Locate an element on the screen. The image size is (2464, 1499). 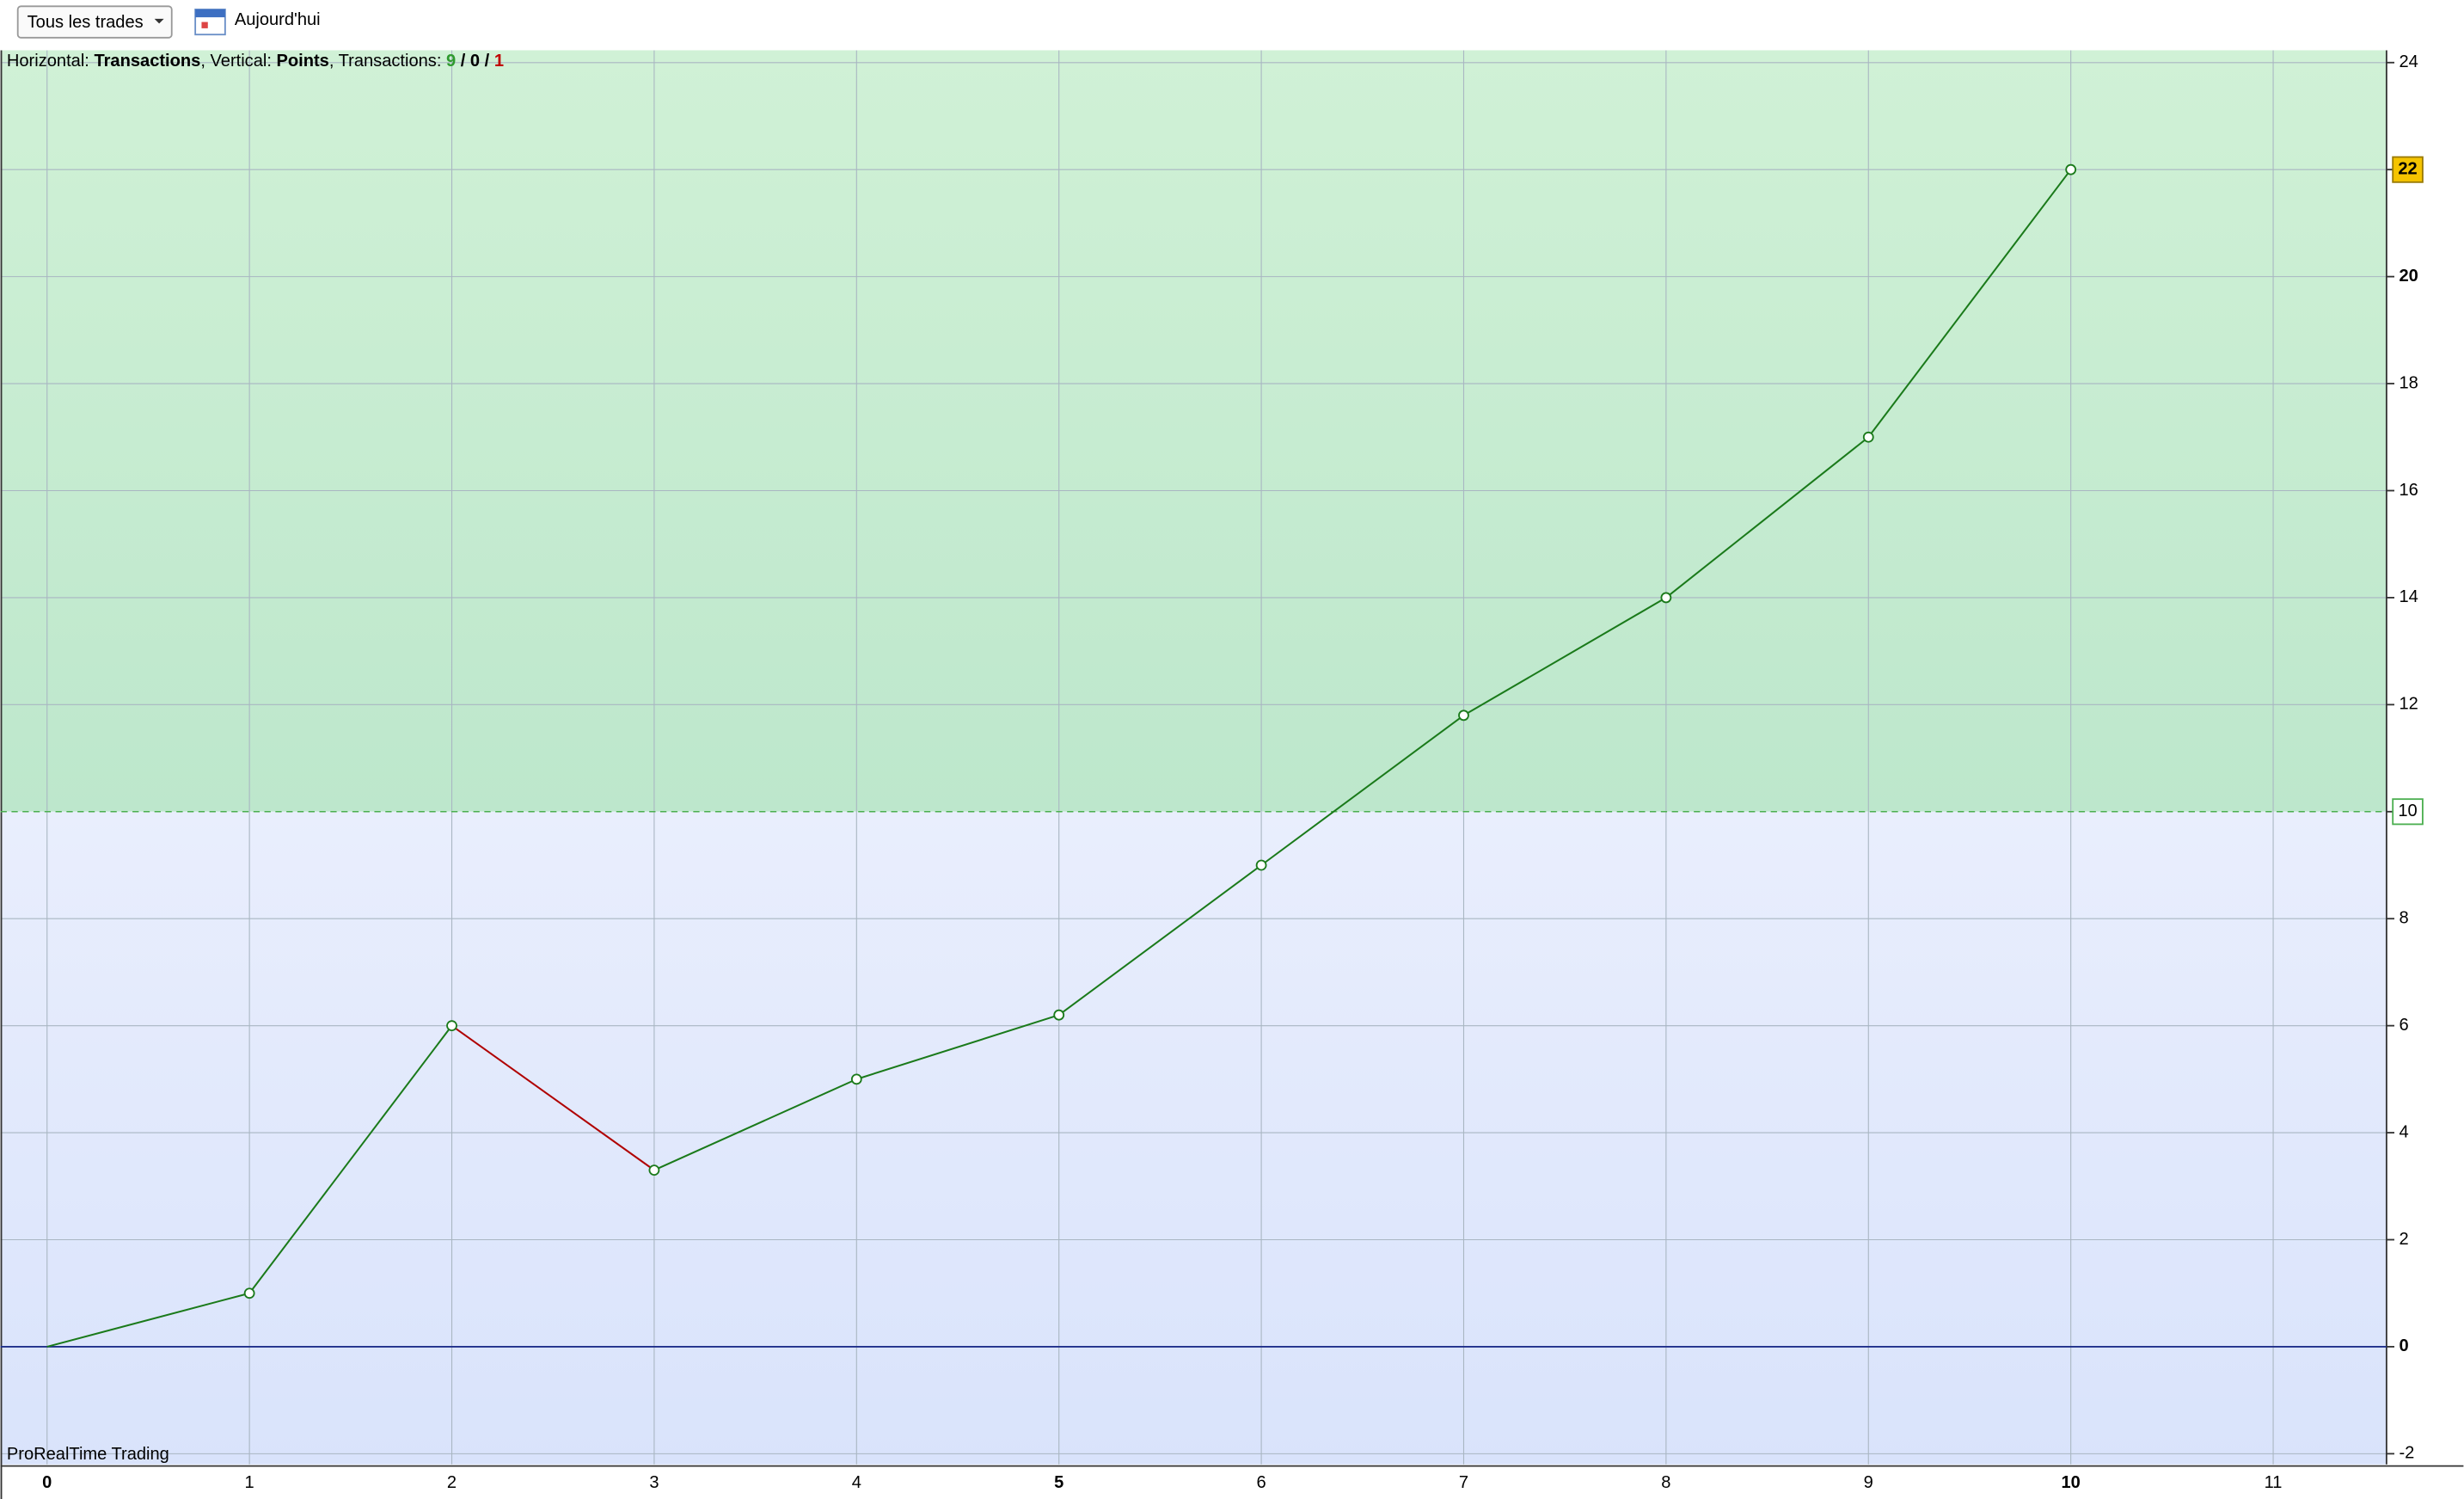
y-tick-label: 14 is located at coordinates (2408, 596).